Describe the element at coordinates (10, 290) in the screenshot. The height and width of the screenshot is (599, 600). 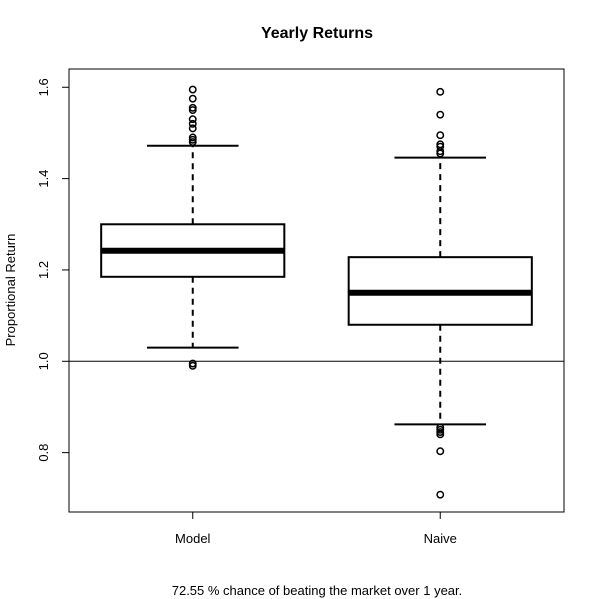
I see `y-axis-label: Proportional Return` at that location.